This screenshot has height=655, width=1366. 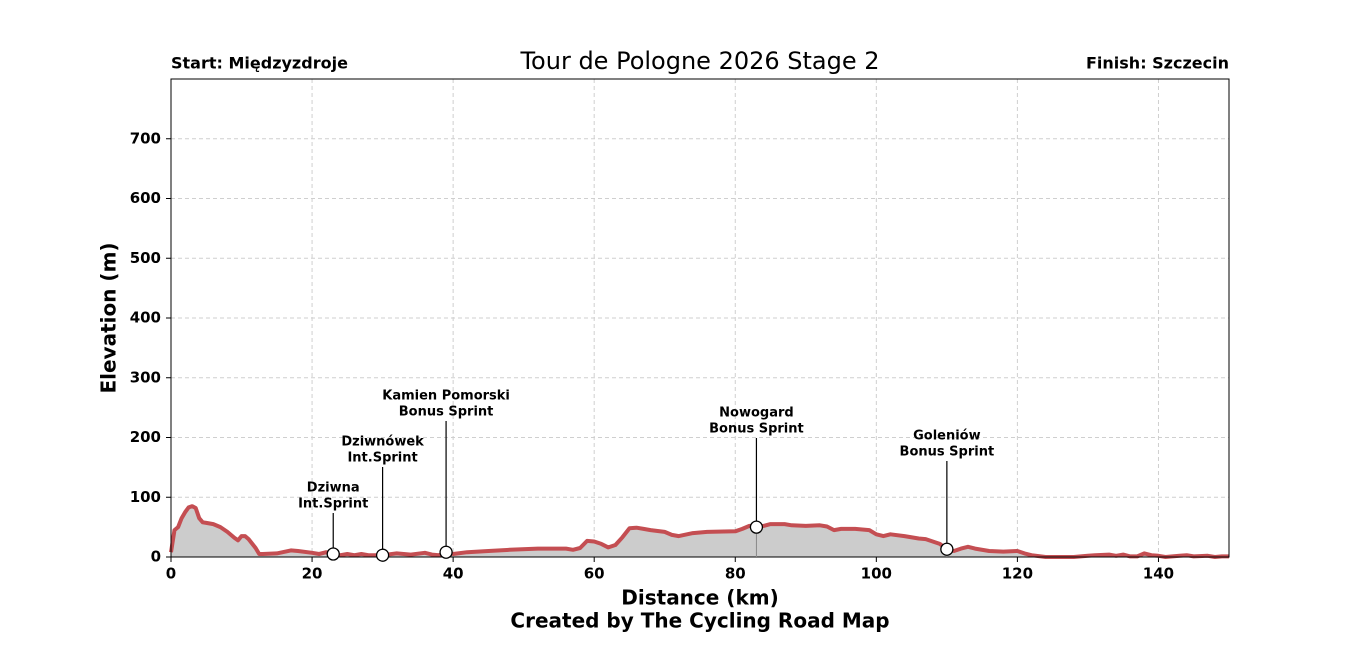 What do you see at coordinates (312, 574) in the screenshot?
I see `x-tick-label: 20` at bounding box center [312, 574].